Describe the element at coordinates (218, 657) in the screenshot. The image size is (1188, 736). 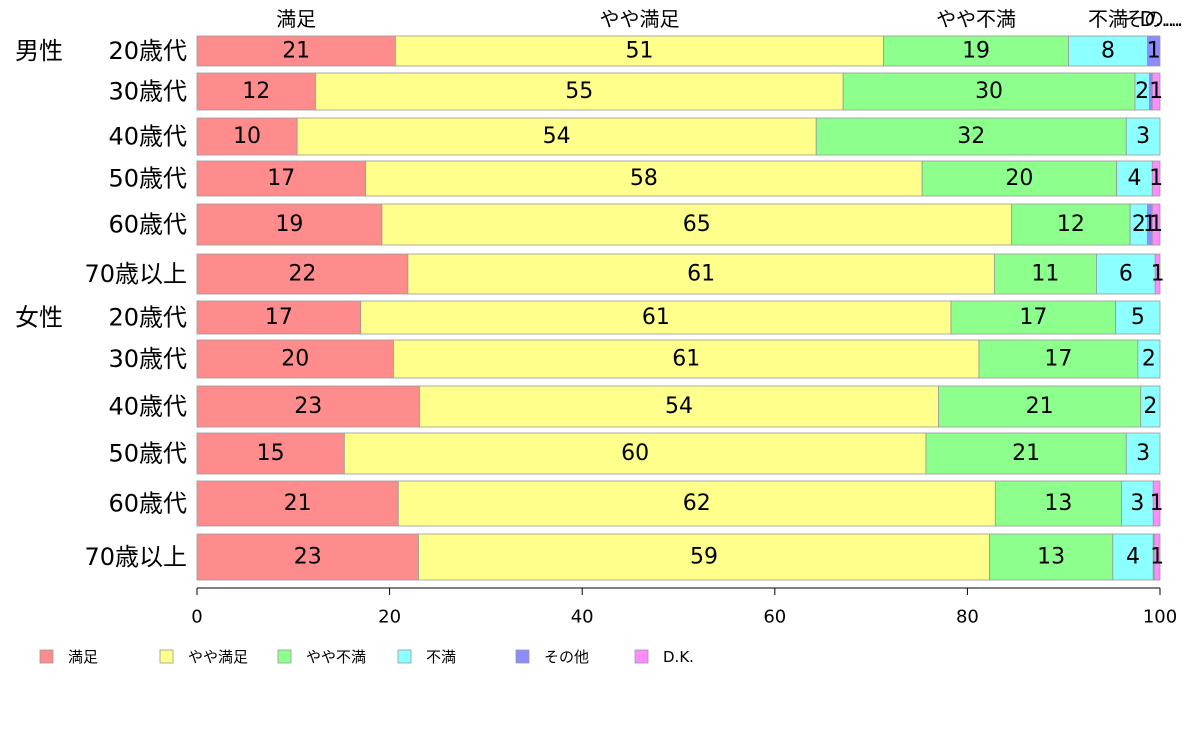
I see `legend-label: やや満足` at that location.